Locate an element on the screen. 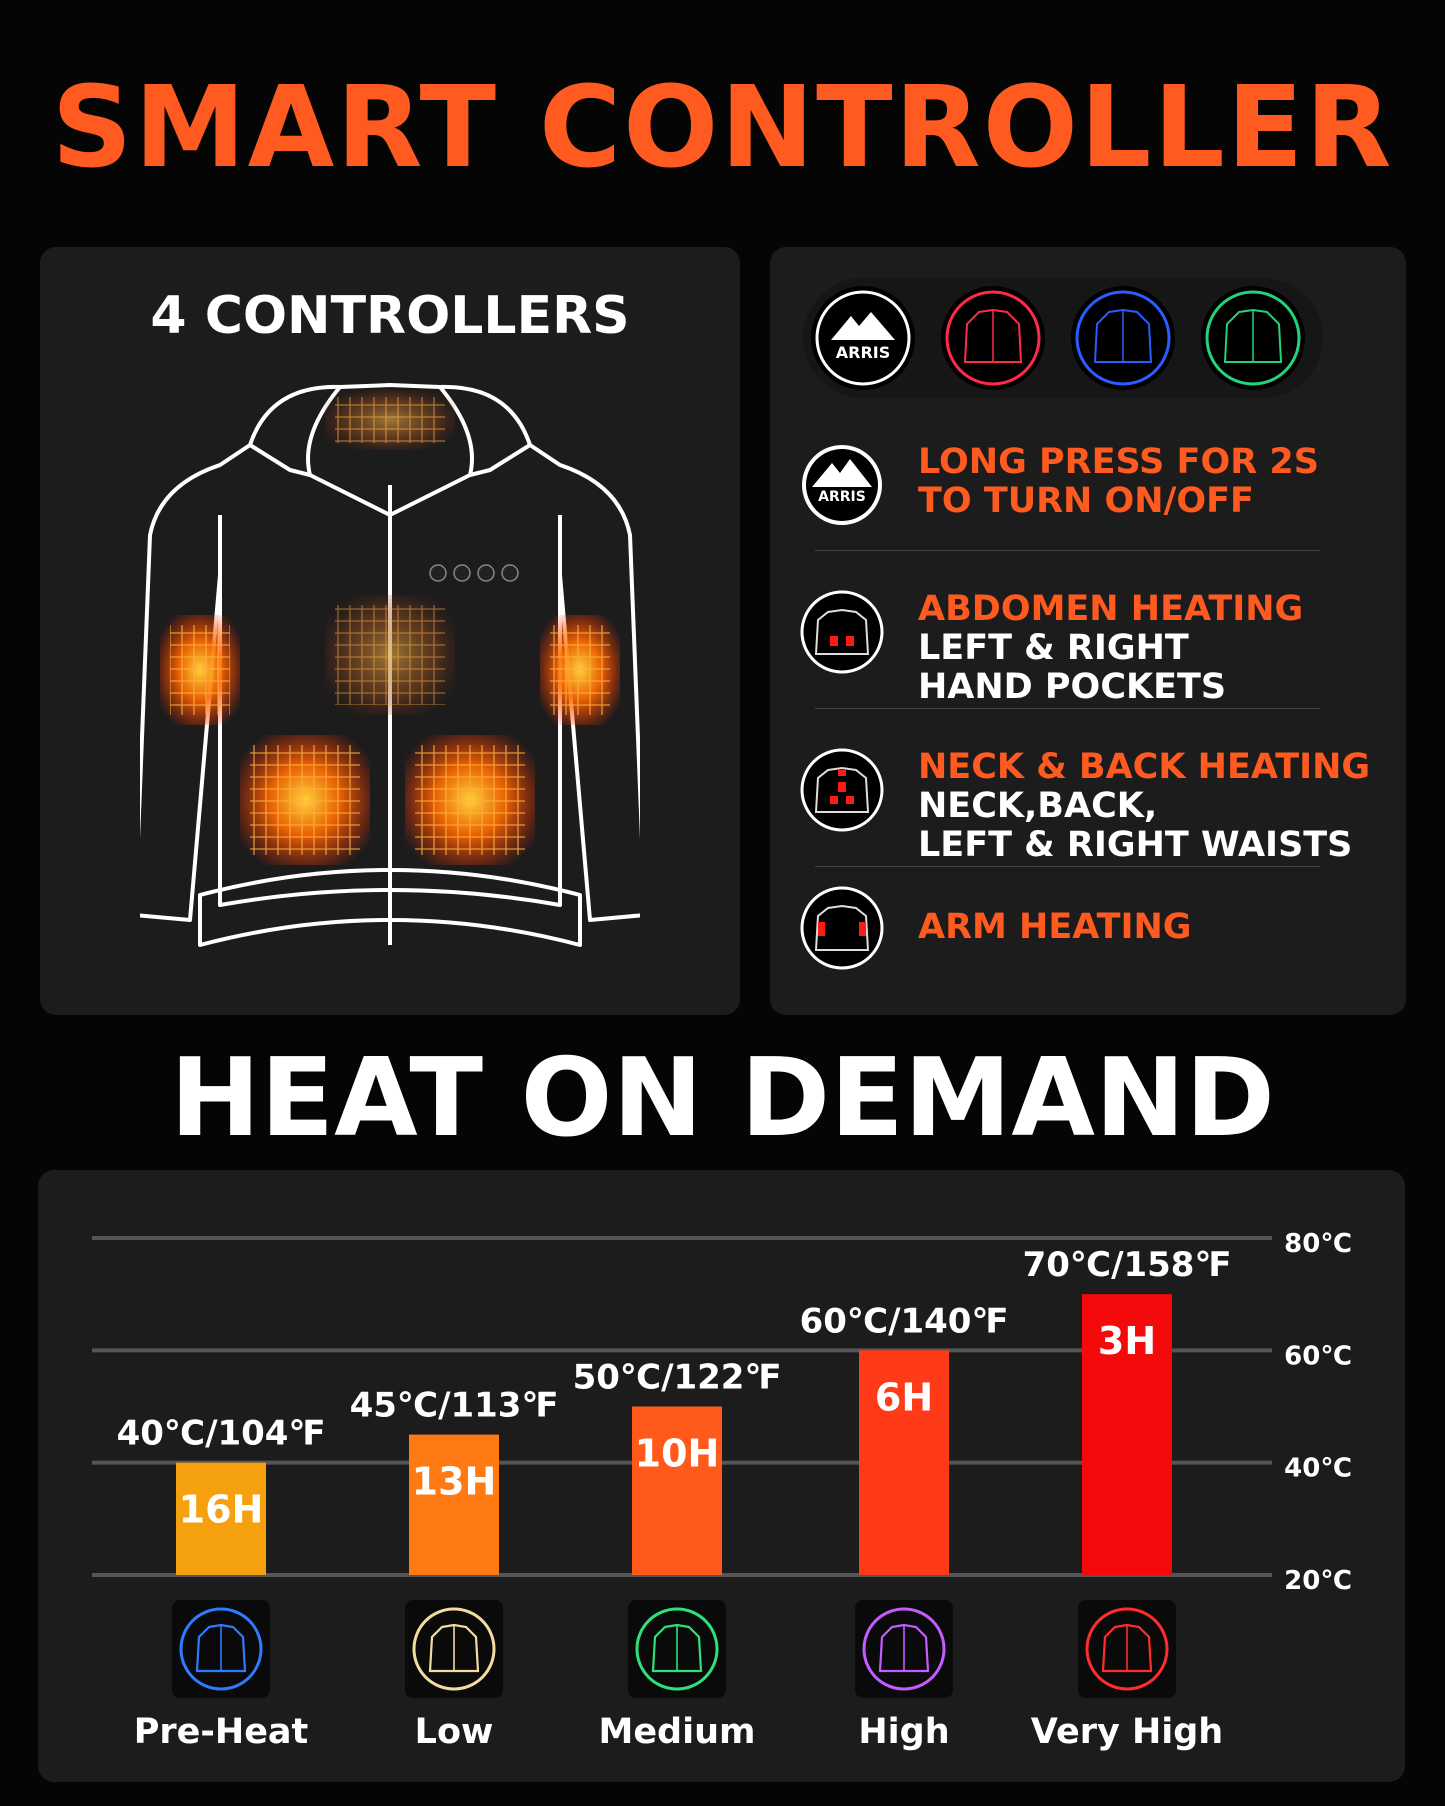 This screenshot has height=1806, width=1445. abdomen-line2: HAND POCKETS is located at coordinates (1072, 687).